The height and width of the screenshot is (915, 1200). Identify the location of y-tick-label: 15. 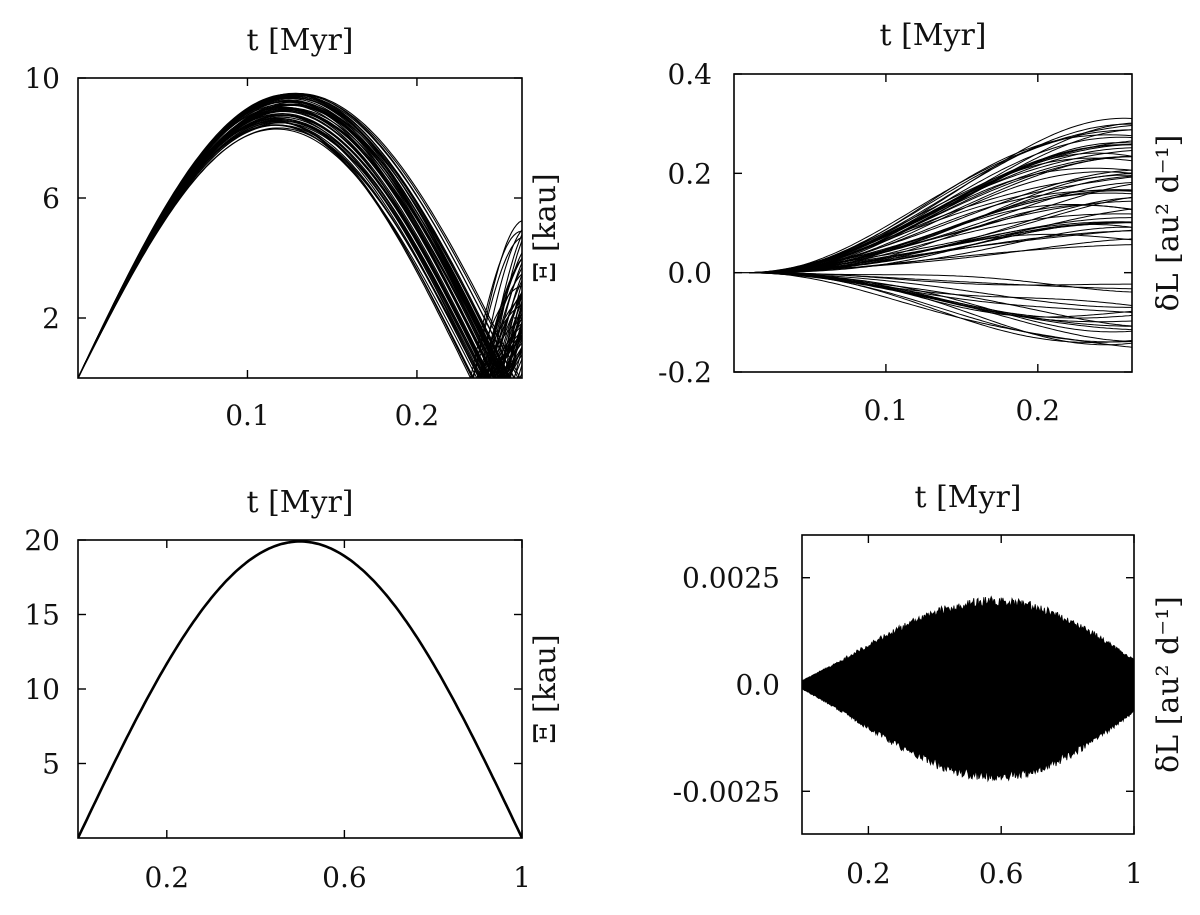
(42, 615).